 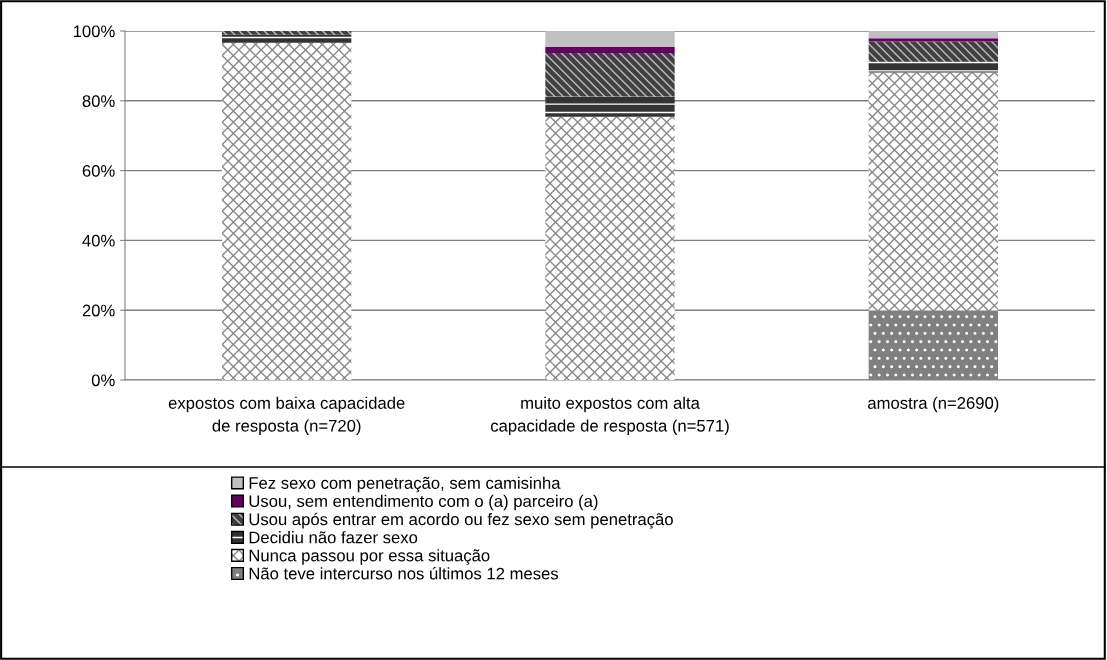 I want to click on legend-label: Usou após entrar em acordo ou fez sexo sem penetração, so click(x=461, y=520).